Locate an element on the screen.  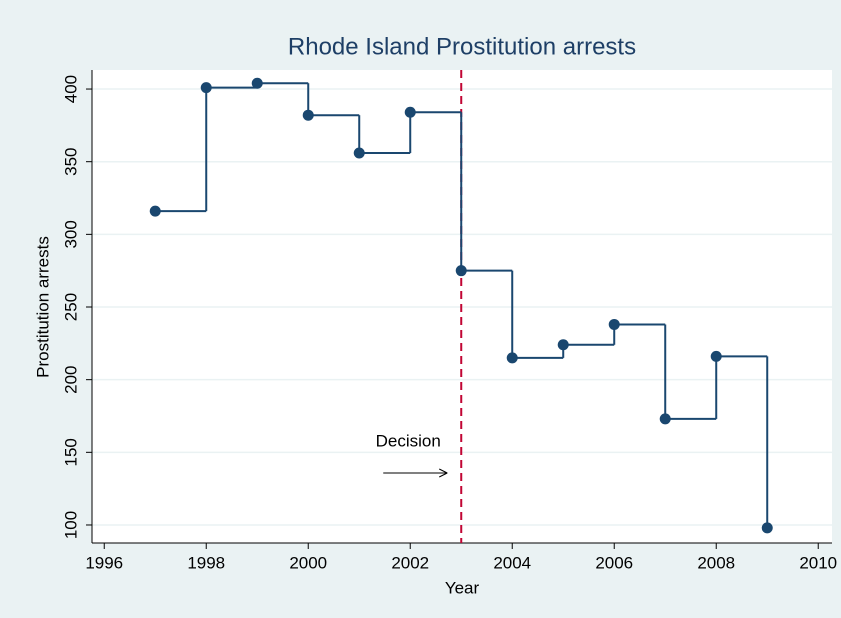
x-tick-label: 2000 is located at coordinates (308, 562).